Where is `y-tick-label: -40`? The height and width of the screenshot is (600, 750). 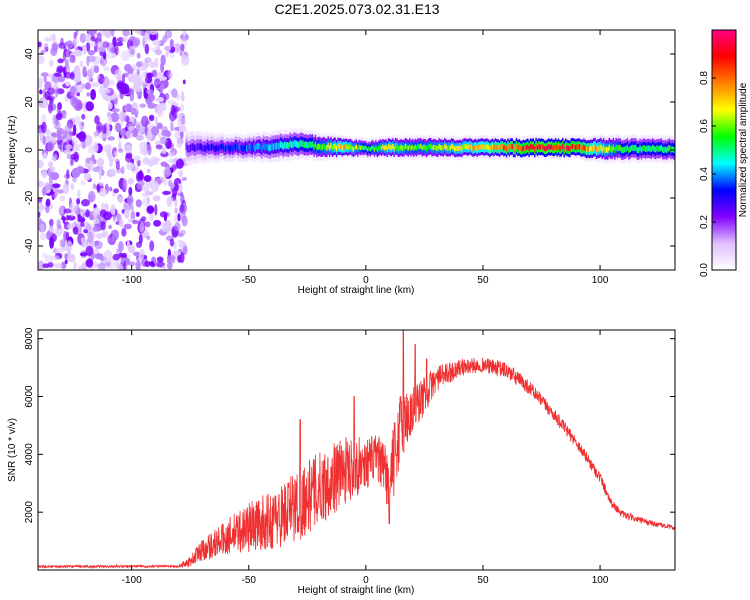
y-tick-label: -40 is located at coordinates (29, 245).